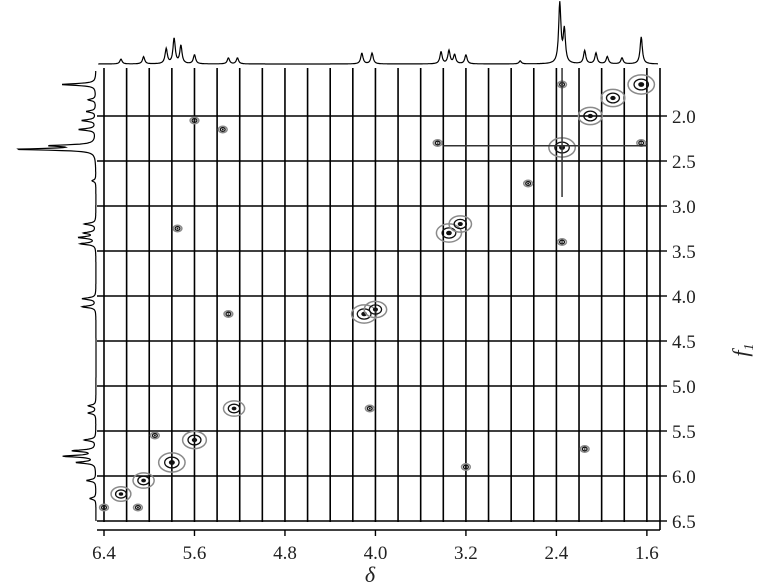  What do you see at coordinates (376, 553) in the screenshot?
I see `x-tick-label: 4.0` at bounding box center [376, 553].